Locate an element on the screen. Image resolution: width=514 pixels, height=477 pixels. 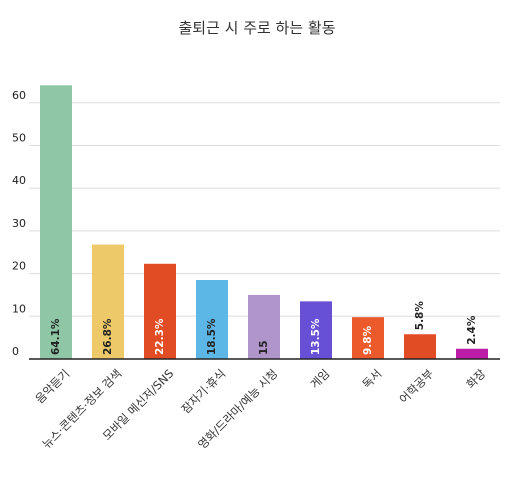
category-label: 화장 is located at coordinates (475, 378).